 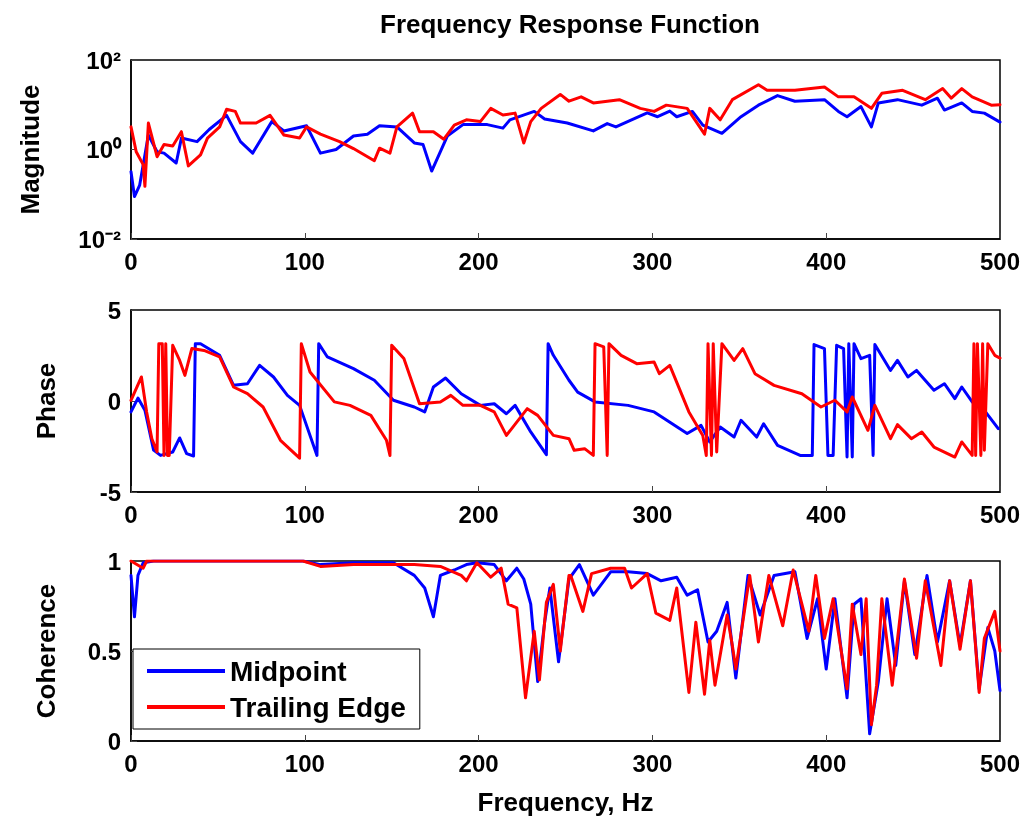 I want to click on y-tick-label: 10², so click(x=104, y=60).